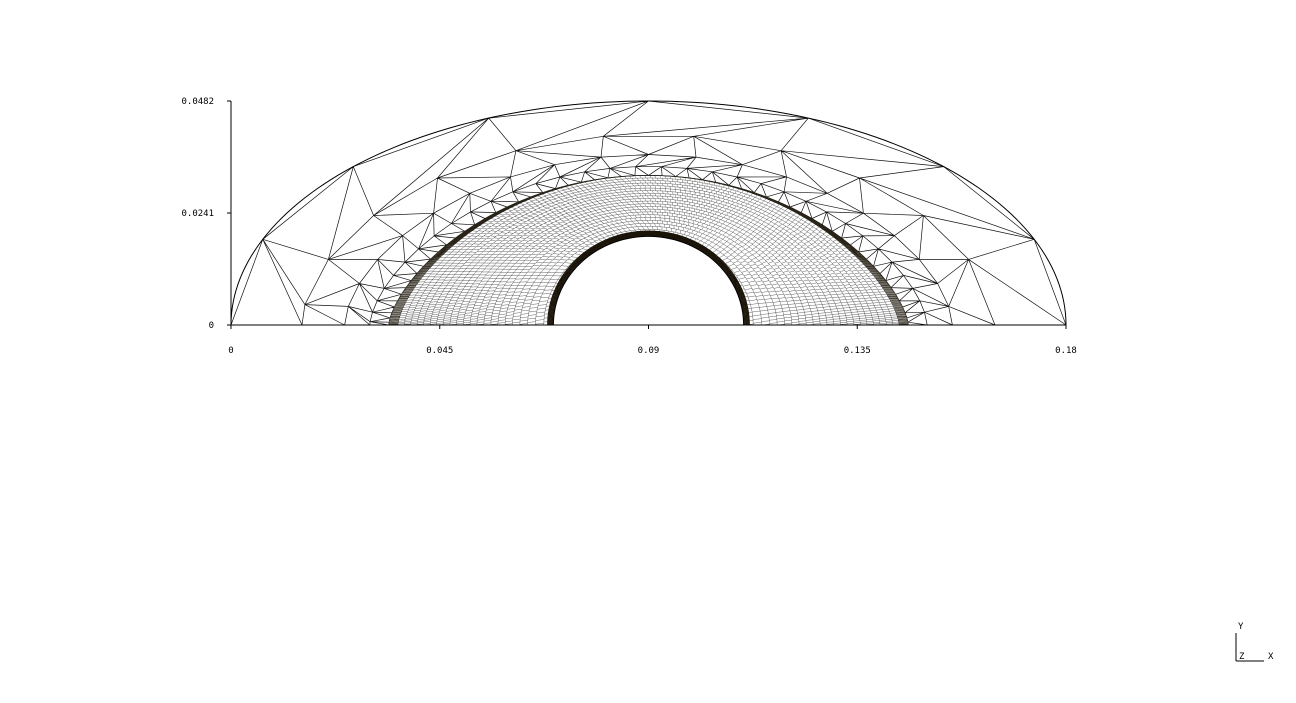  What do you see at coordinates (1254, 642) in the screenshot?
I see `orientation-triad: Y Z X` at bounding box center [1254, 642].